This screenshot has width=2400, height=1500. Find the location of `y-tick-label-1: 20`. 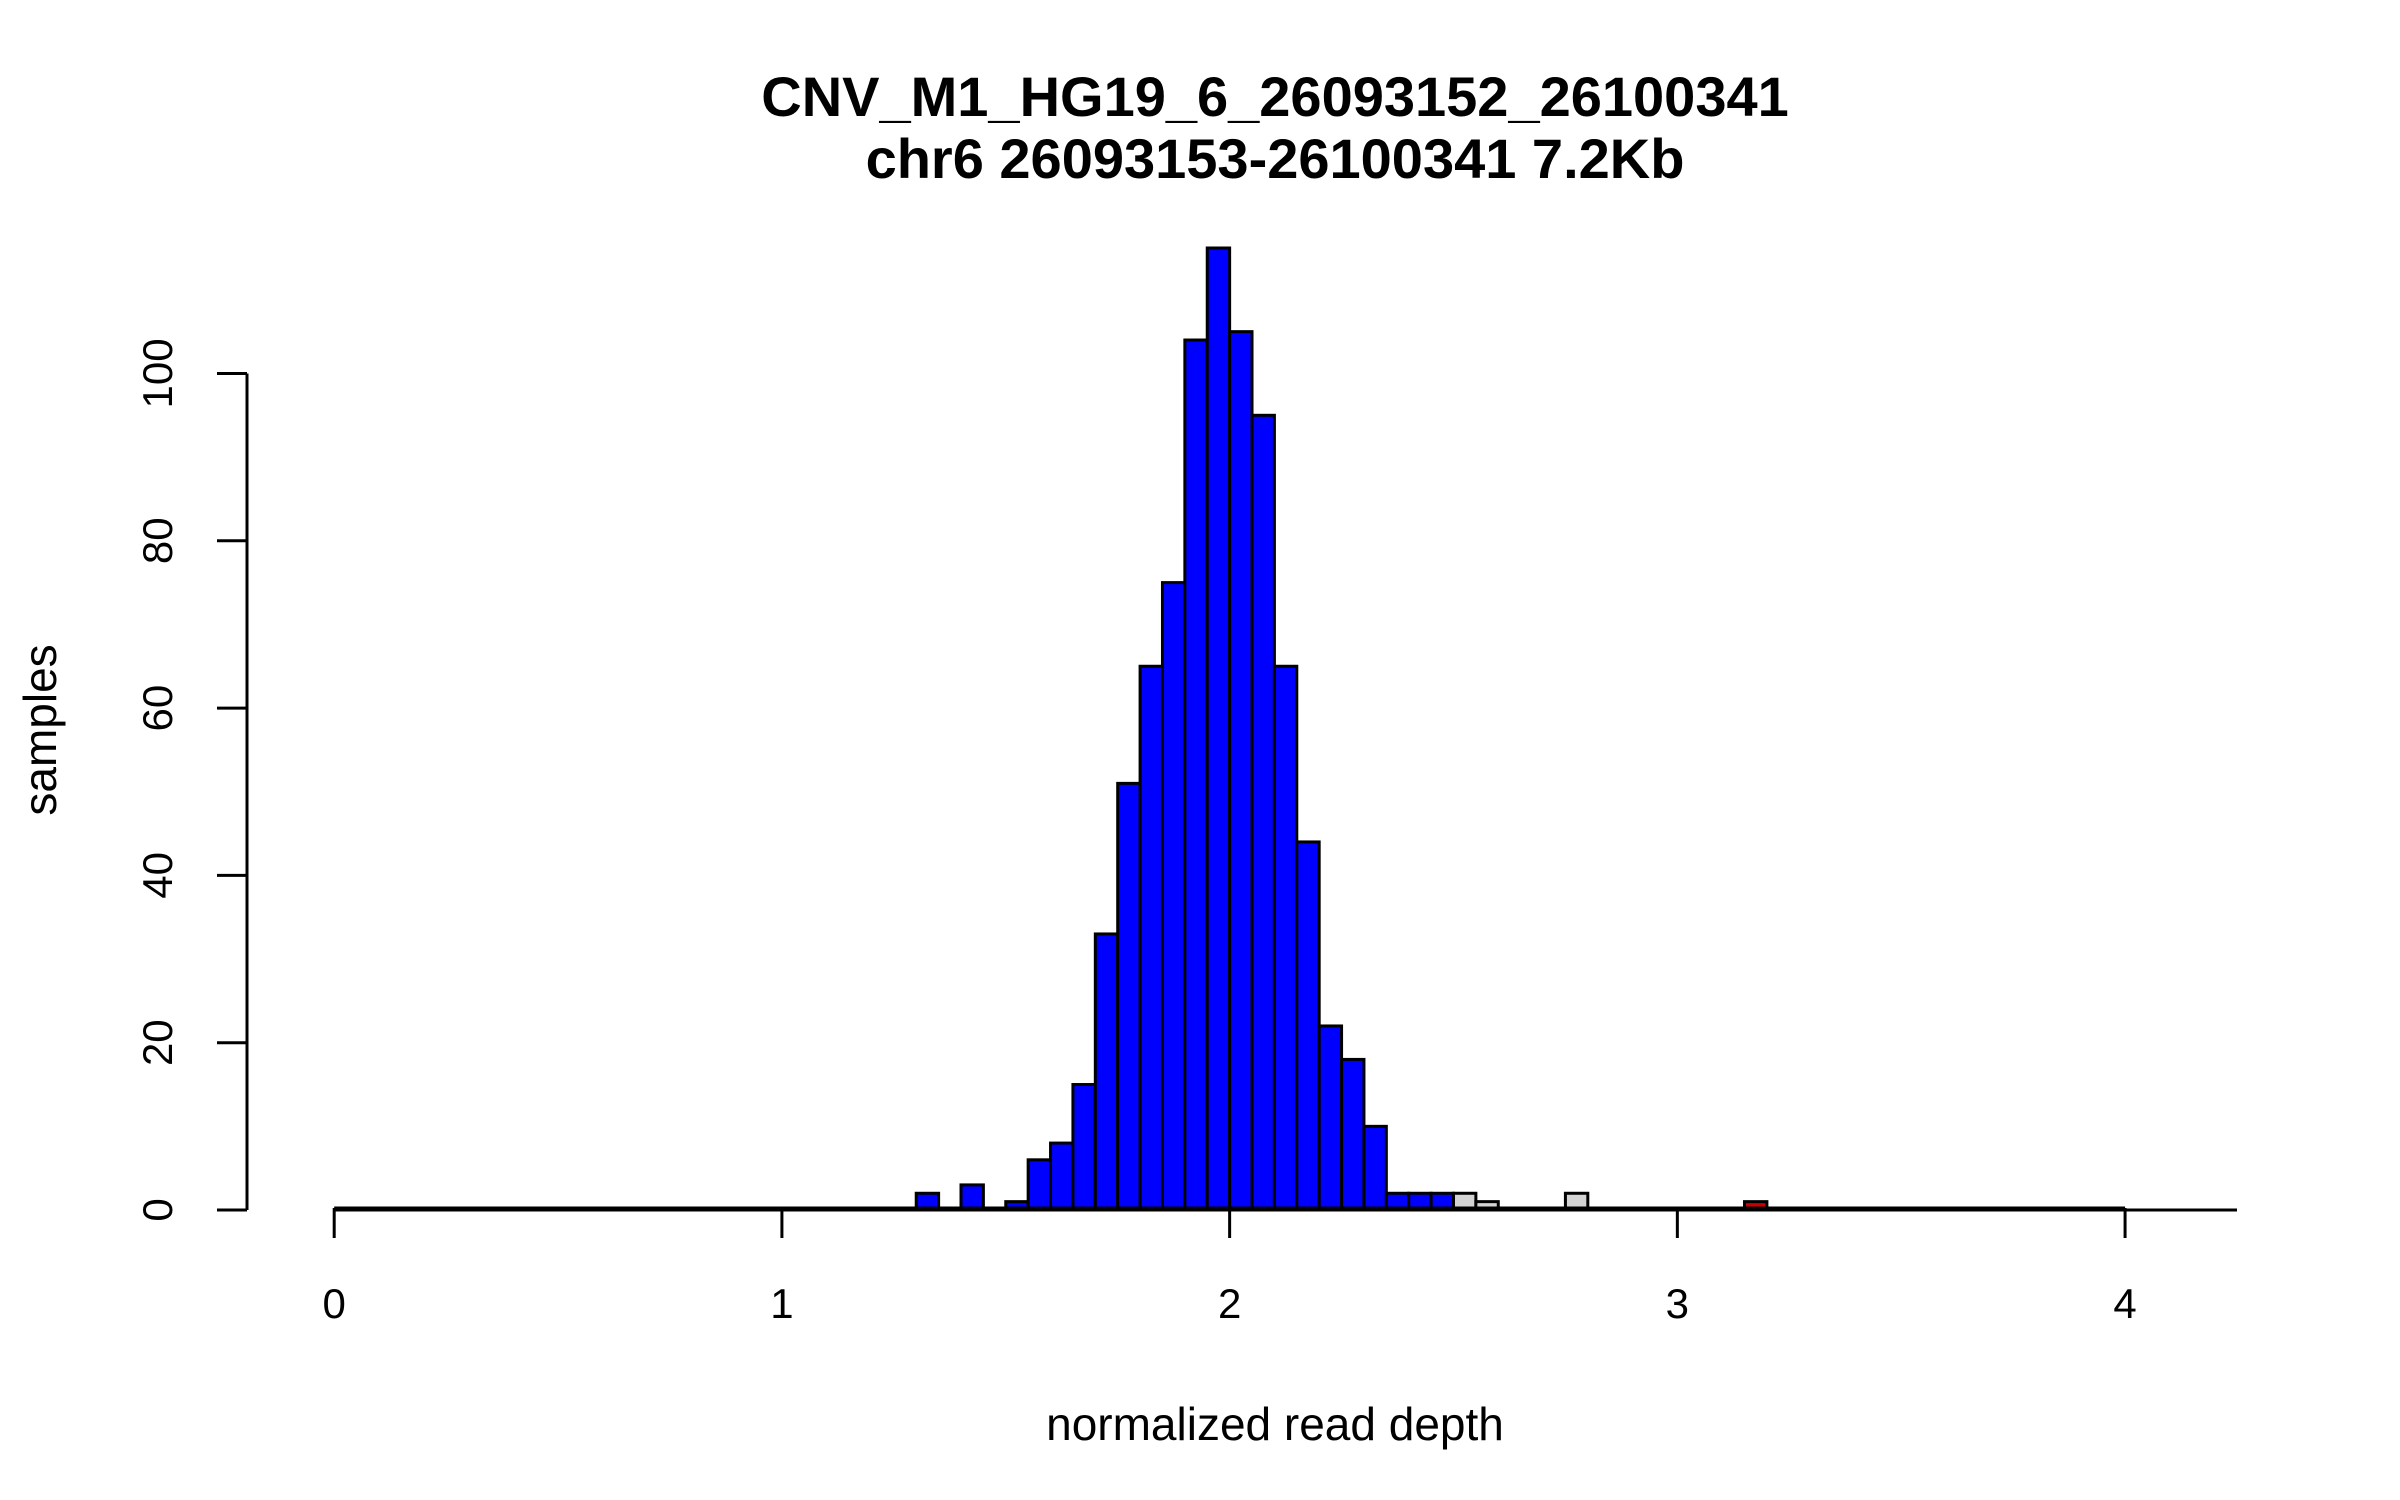

y-tick-label-1: 20 is located at coordinates (157, 1042).